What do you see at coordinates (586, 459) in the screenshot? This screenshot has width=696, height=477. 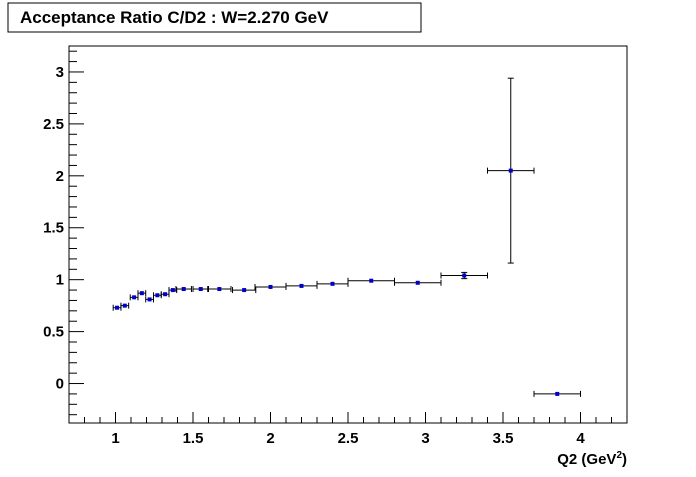 I see `x-axis-label-base: Q2 (GeV` at bounding box center [586, 459].